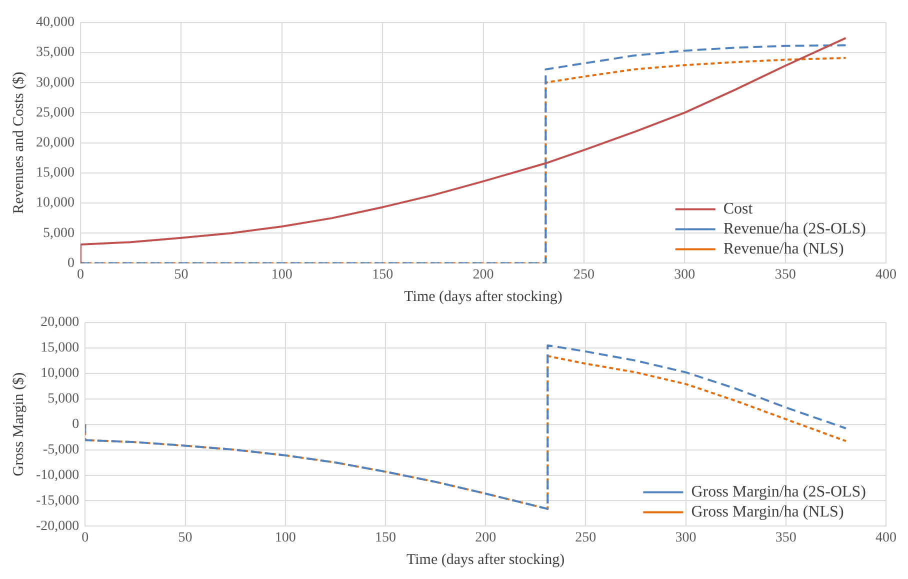 The image size is (908, 579). What do you see at coordinates (738, 209) in the screenshot?
I see `legend-label: Cost` at bounding box center [738, 209].